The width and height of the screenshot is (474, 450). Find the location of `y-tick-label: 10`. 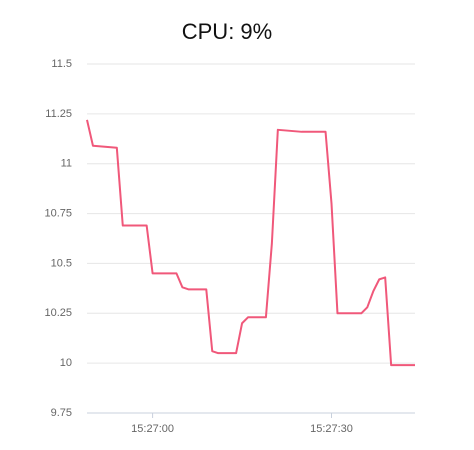

y-tick-label: 10 is located at coordinates (66, 363).